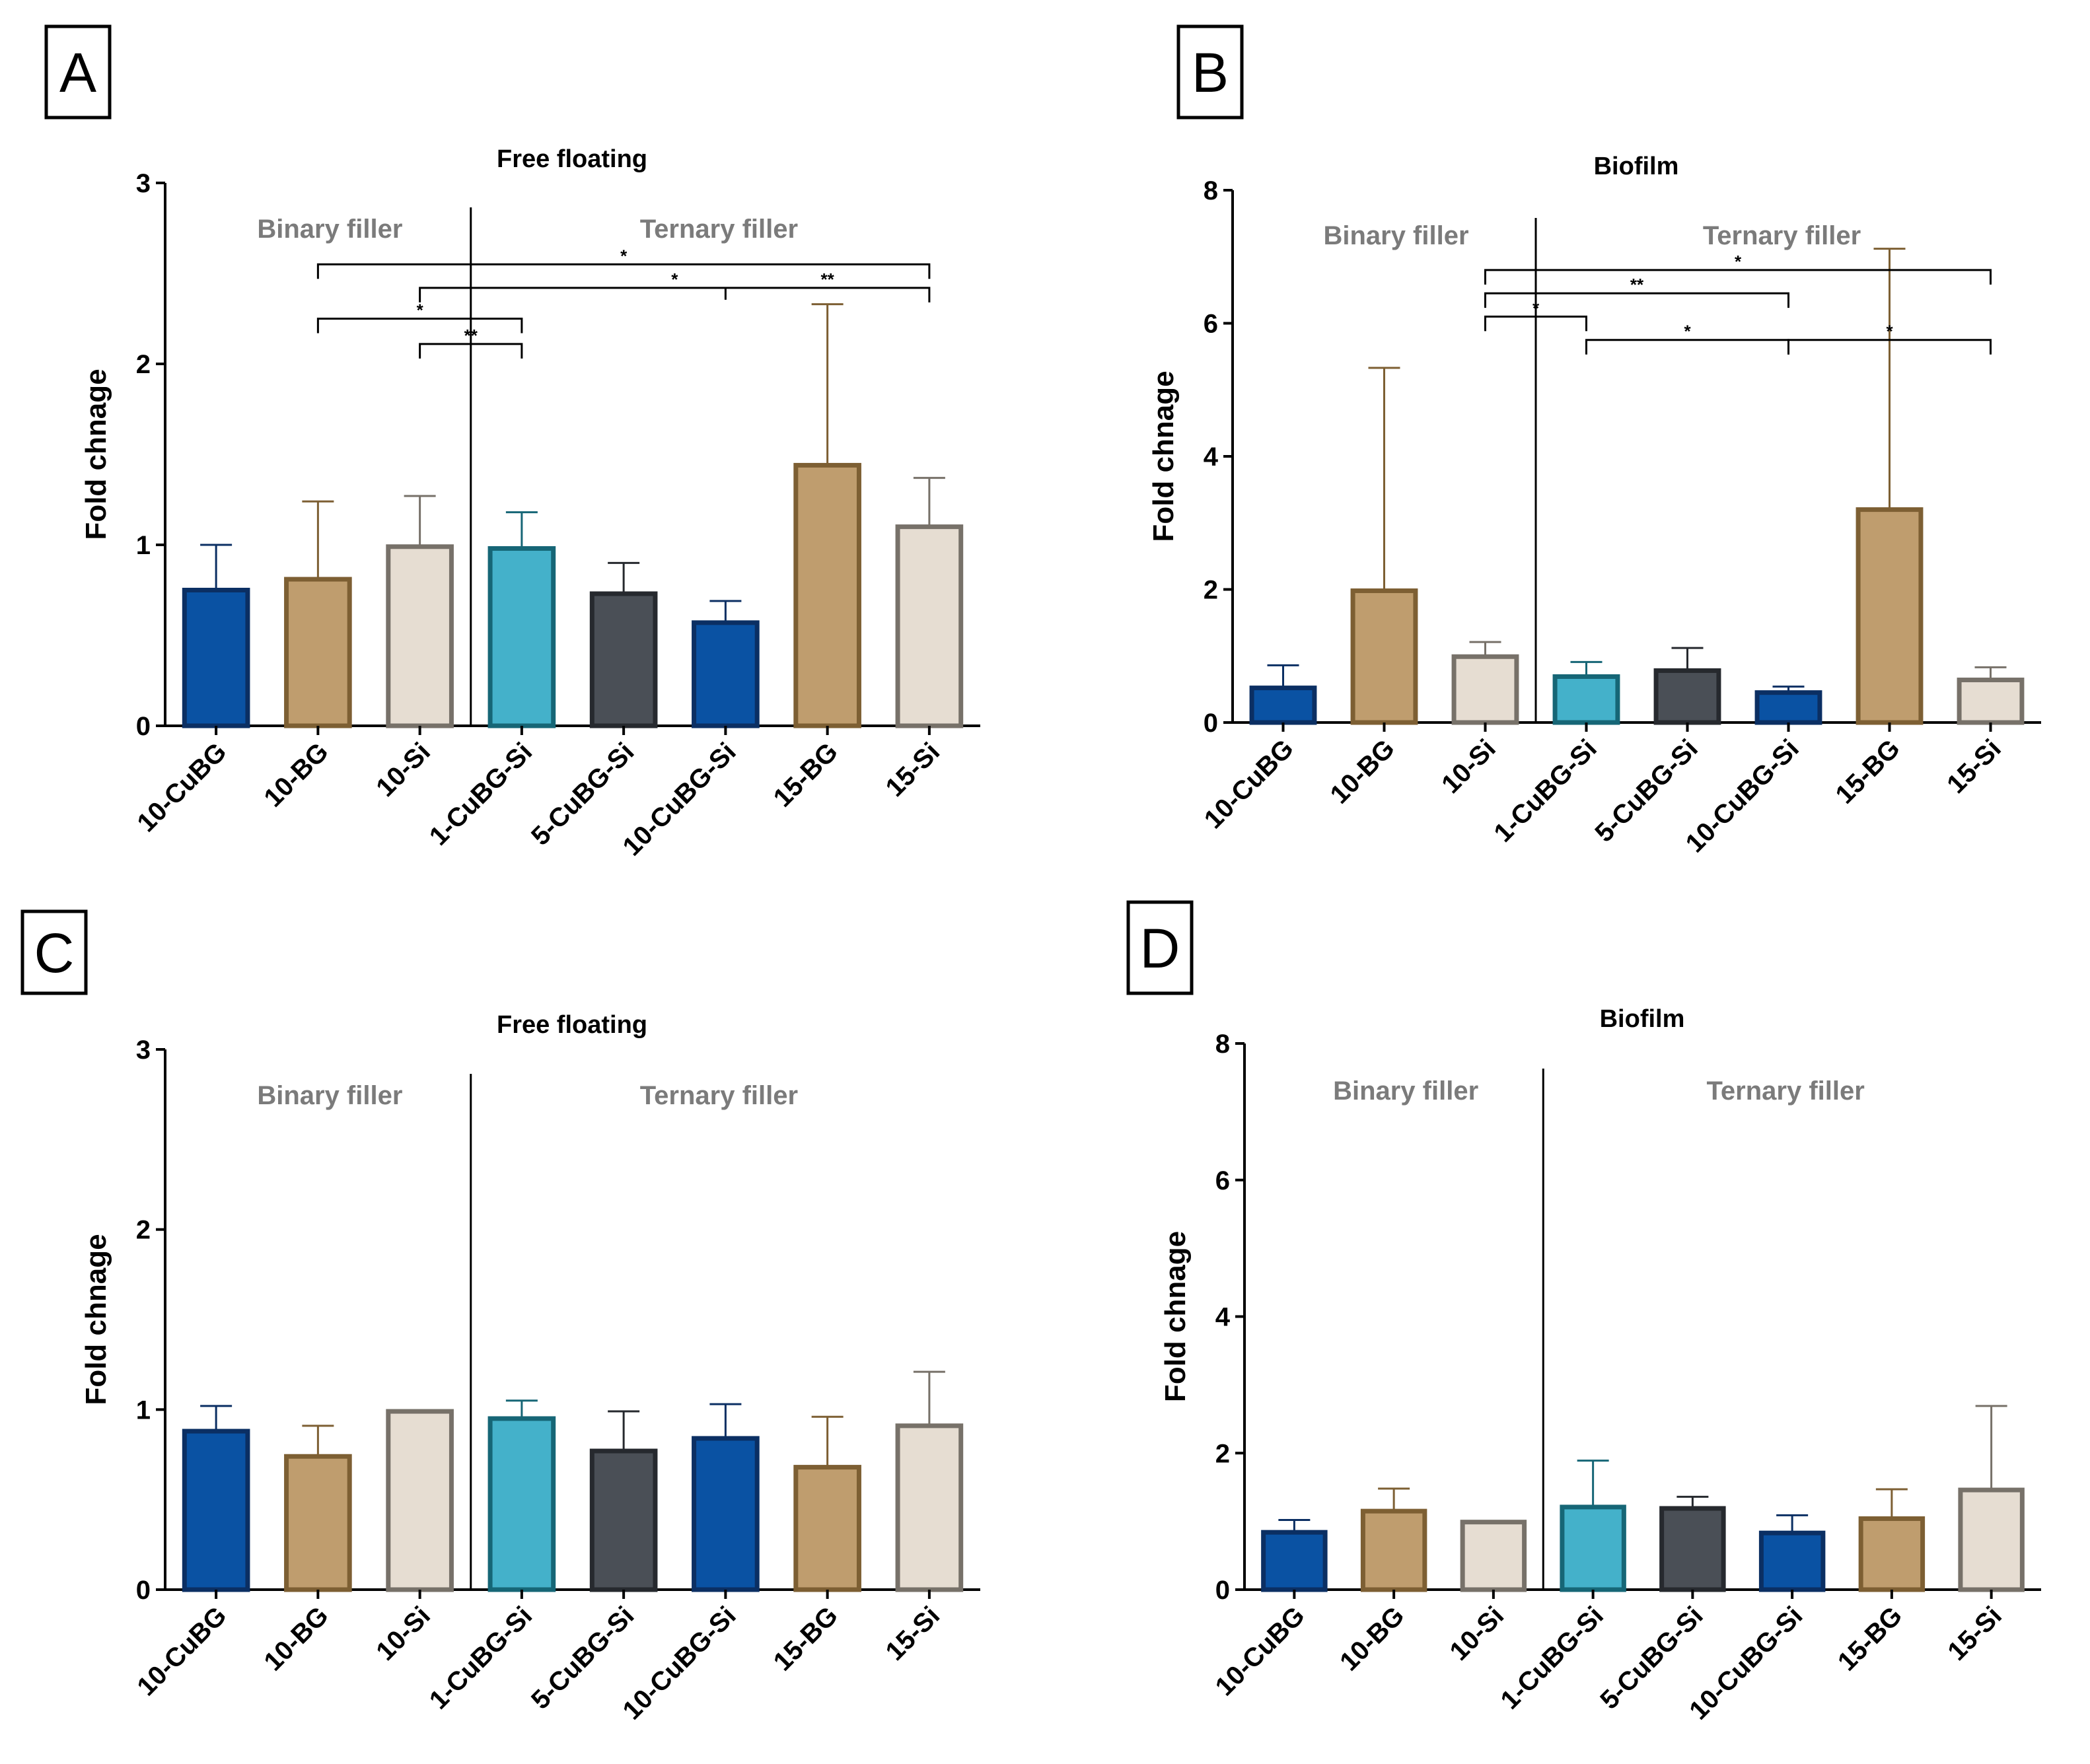  Describe the element at coordinates (143, 545) in the screenshot. I see `y-tick-label: 1` at that location.